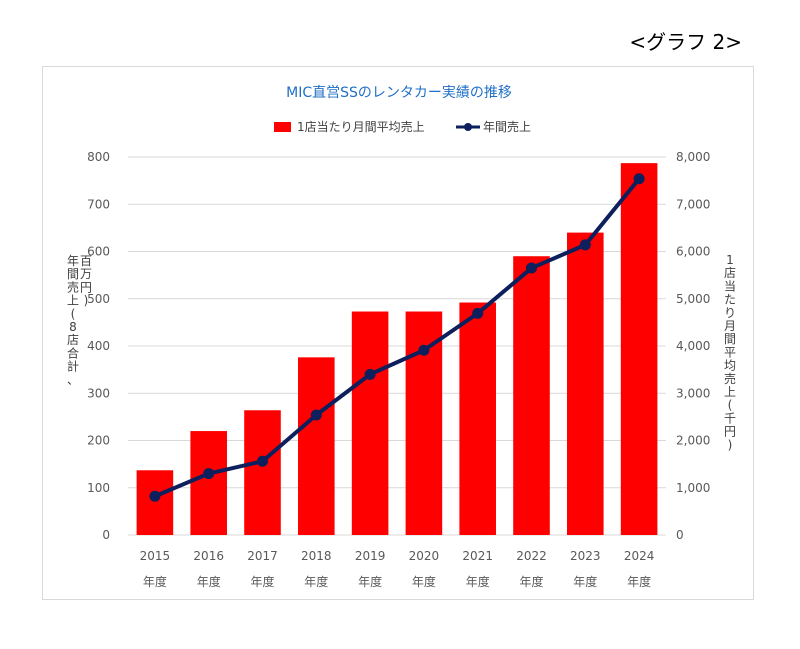 The height and width of the screenshot is (649, 800). Describe the element at coordinates (73, 286) in the screenshot. I see `left-axis-title-char: 売` at that location.